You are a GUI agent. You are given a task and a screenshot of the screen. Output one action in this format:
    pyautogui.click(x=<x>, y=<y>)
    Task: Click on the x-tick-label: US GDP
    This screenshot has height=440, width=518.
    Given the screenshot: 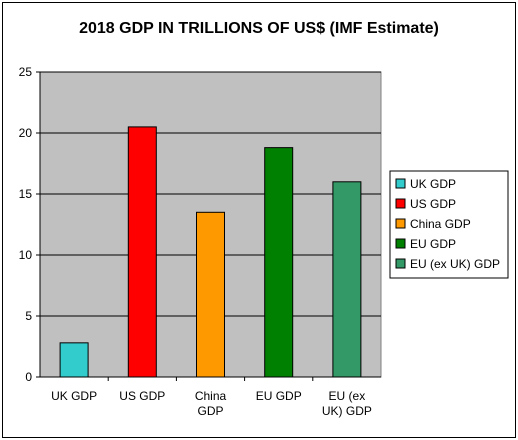 What is the action you would take?
    pyautogui.click(x=142, y=396)
    